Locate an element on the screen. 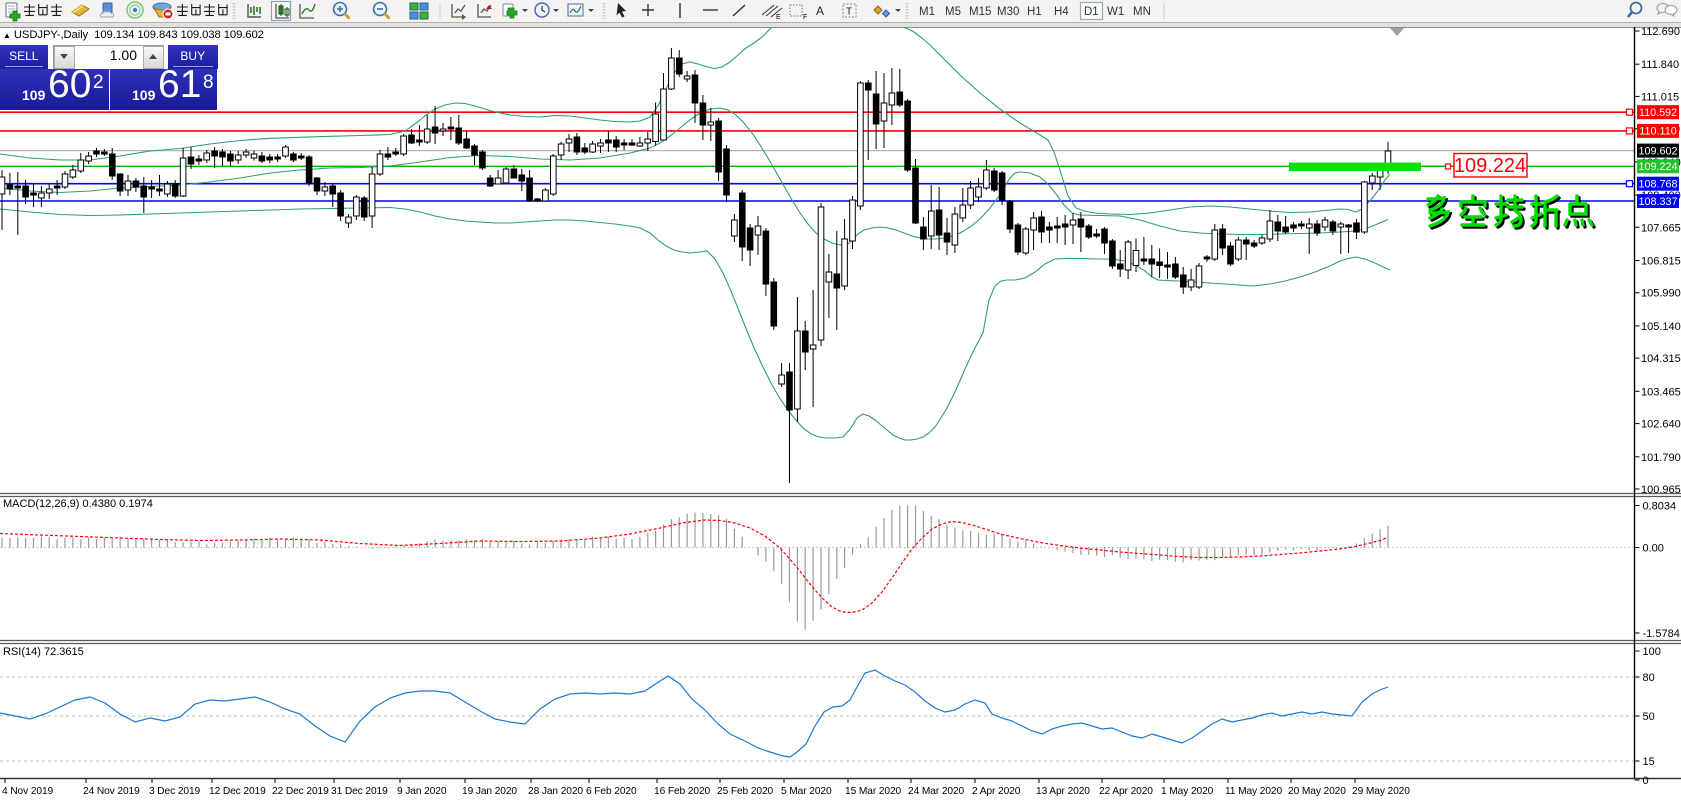 The height and width of the screenshot is (807, 1681). svg-text: 106.815 is located at coordinates (1661, 262).